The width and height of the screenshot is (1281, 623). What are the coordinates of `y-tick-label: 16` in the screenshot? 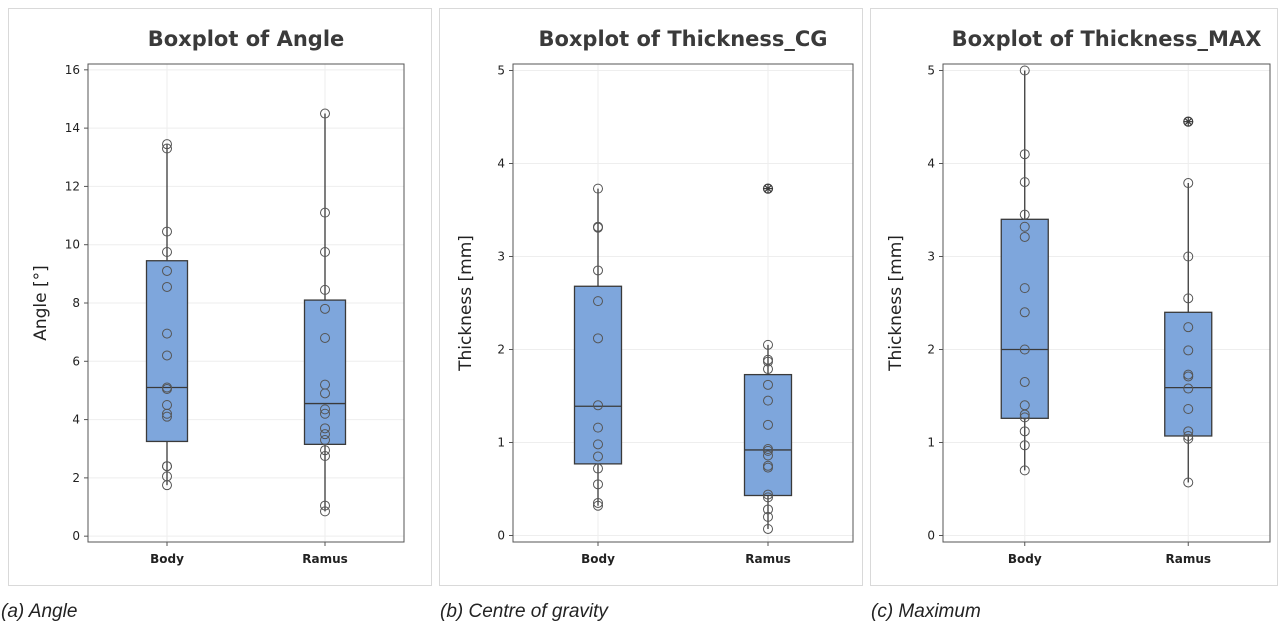 It's located at (72, 70).